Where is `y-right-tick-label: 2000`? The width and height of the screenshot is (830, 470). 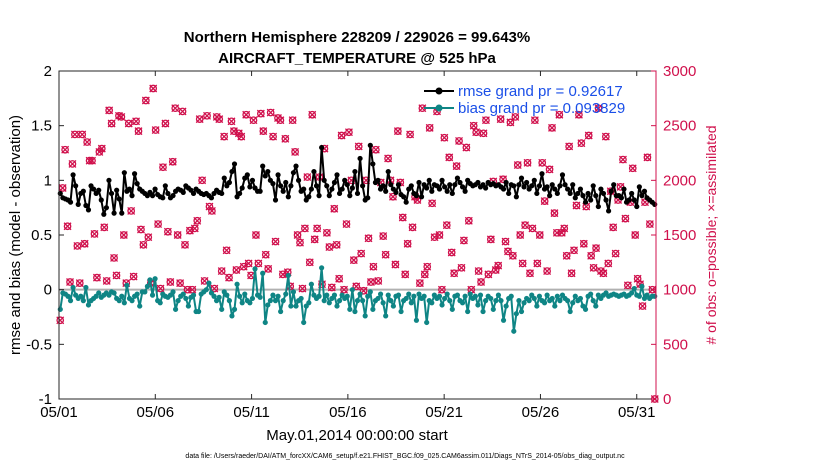
y-right-tick-label: 2000 is located at coordinates (679, 180).